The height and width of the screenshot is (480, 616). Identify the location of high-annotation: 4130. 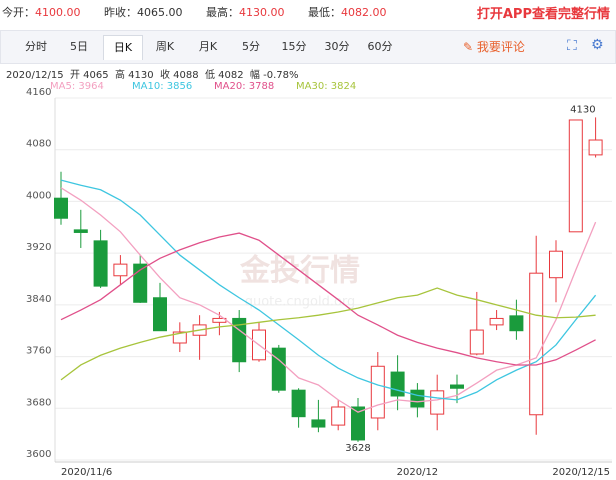
(582, 109).